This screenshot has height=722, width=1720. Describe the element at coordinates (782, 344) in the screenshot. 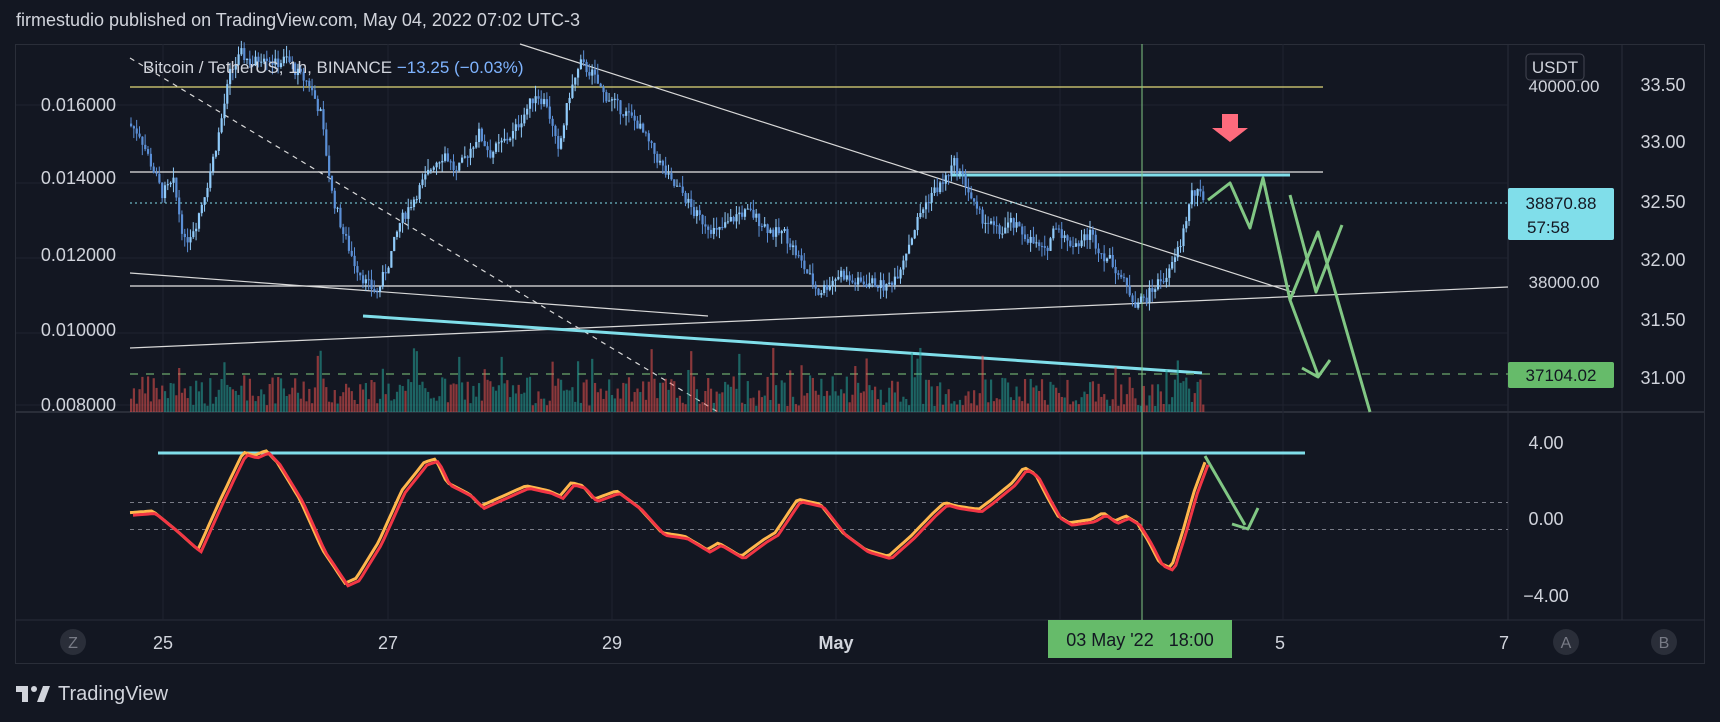

I see `cyan-support-trendline` at that location.